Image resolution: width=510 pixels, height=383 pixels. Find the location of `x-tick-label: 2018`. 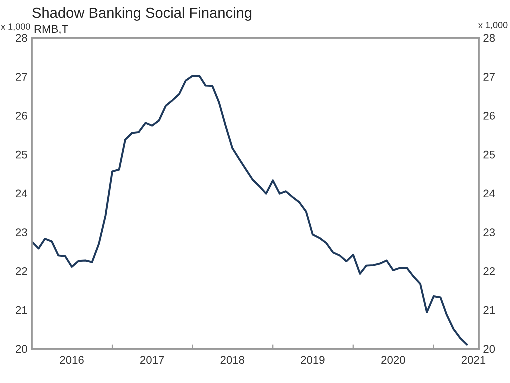

x-tick-label: 2018 is located at coordinates (232, 360).